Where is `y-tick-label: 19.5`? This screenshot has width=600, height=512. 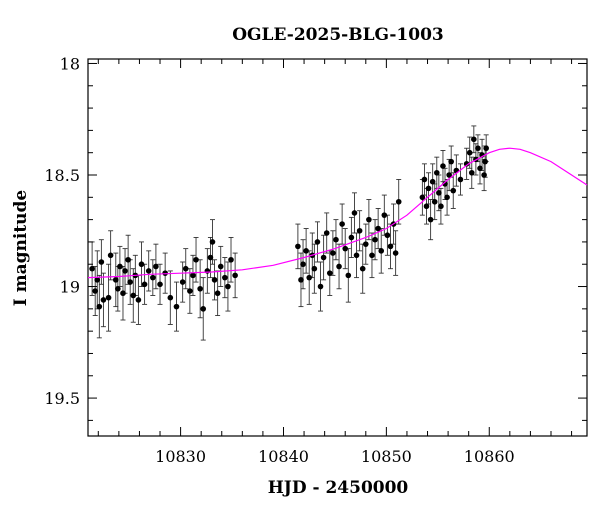
y-tick-label: 19.5 is located at coordinates (62, 398).